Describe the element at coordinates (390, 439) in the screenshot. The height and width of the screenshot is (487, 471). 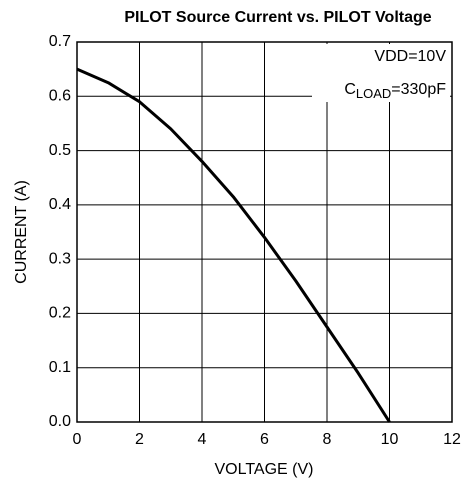
I see `x-tick-label: 10` at that location.